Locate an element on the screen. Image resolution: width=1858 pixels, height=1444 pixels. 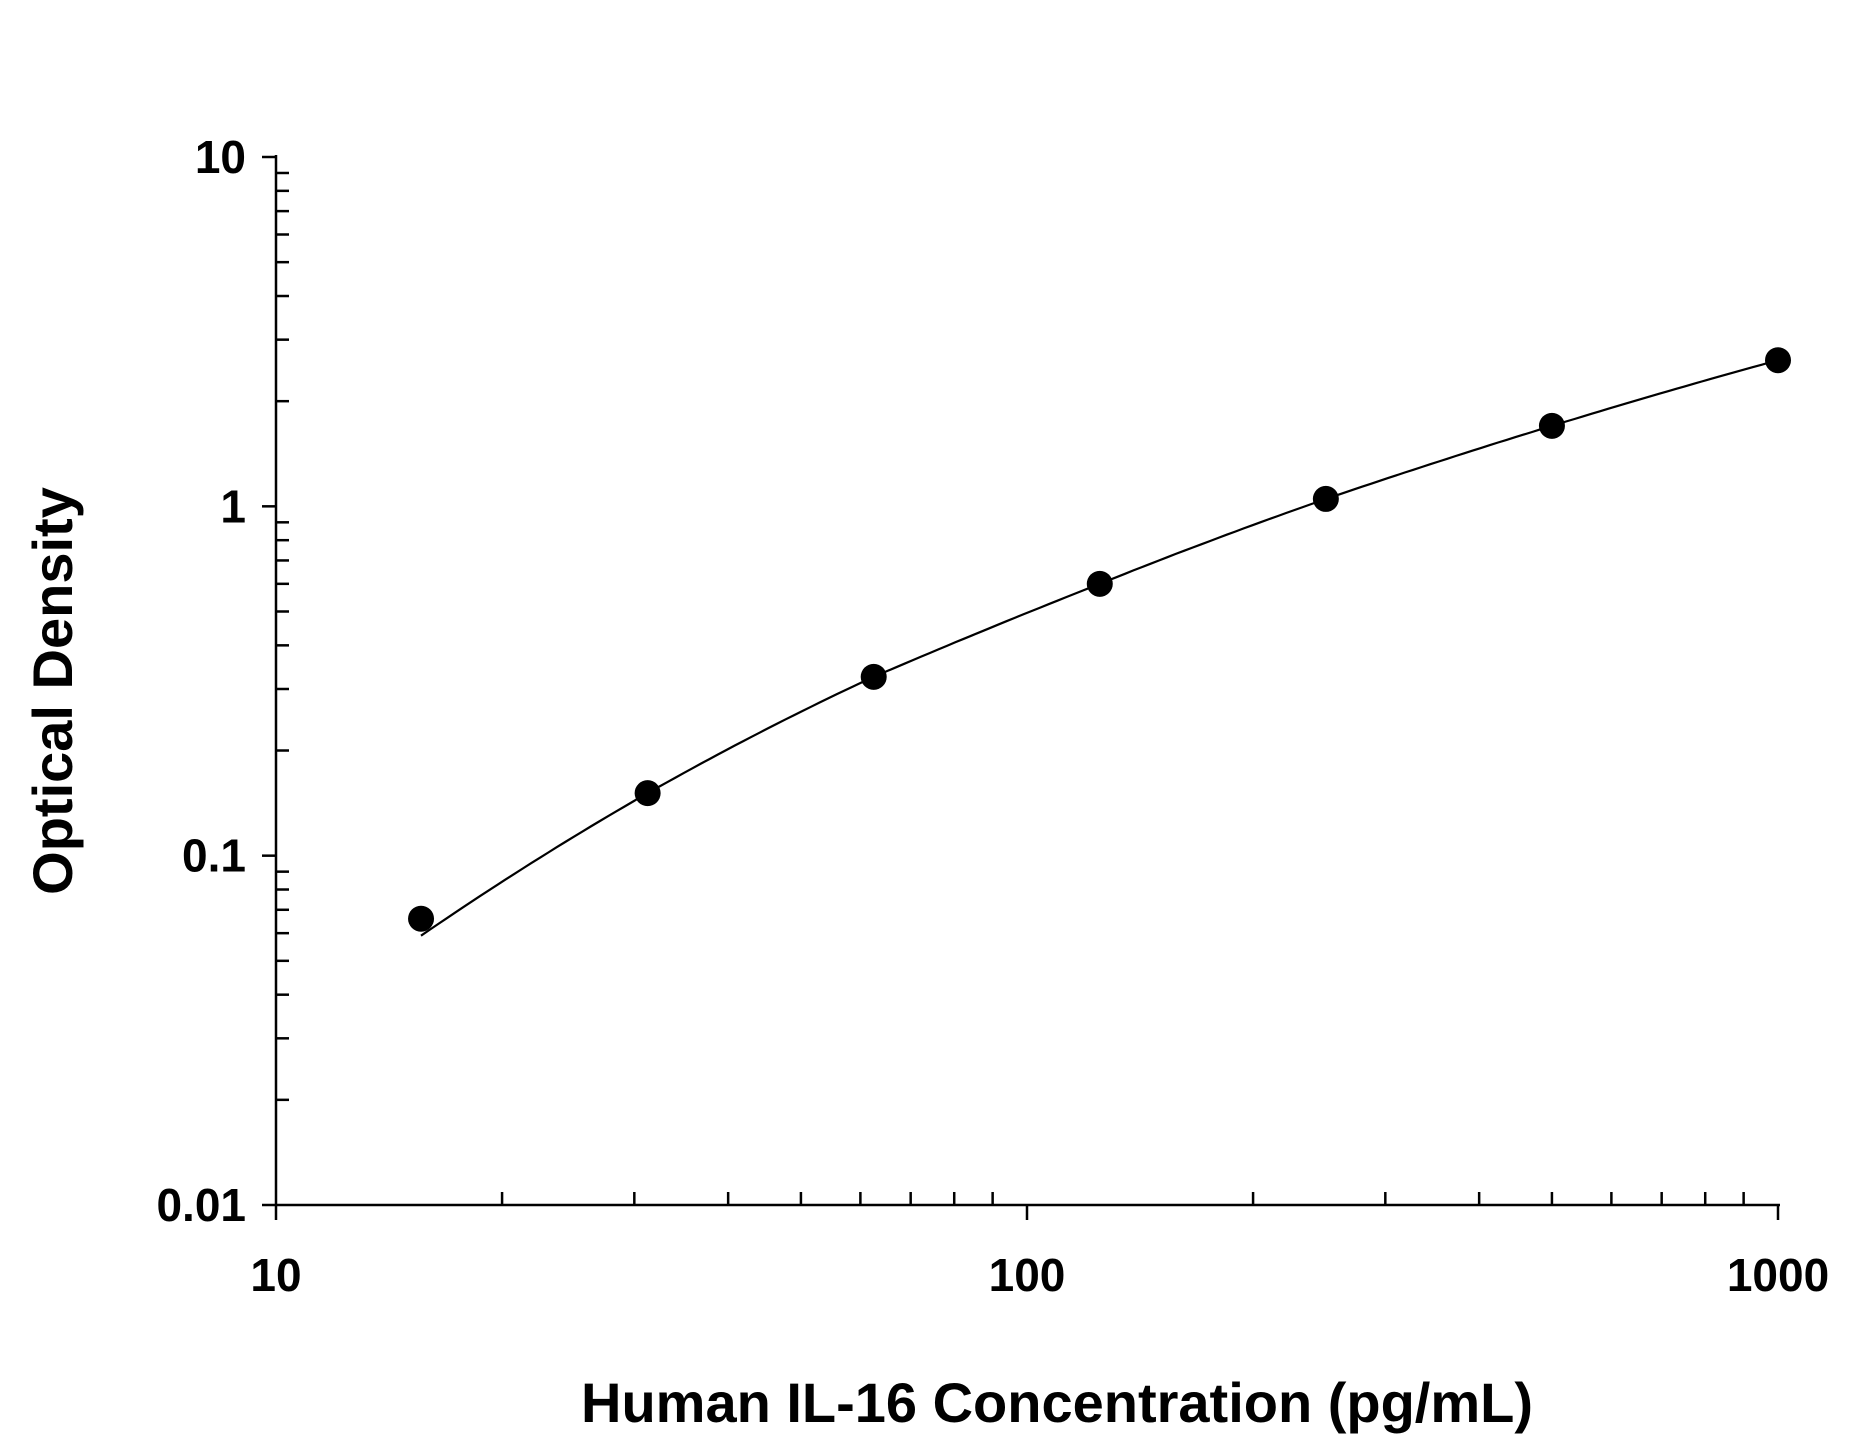
x-tick-label: 1000 is located at coordinates (1778, 1275).